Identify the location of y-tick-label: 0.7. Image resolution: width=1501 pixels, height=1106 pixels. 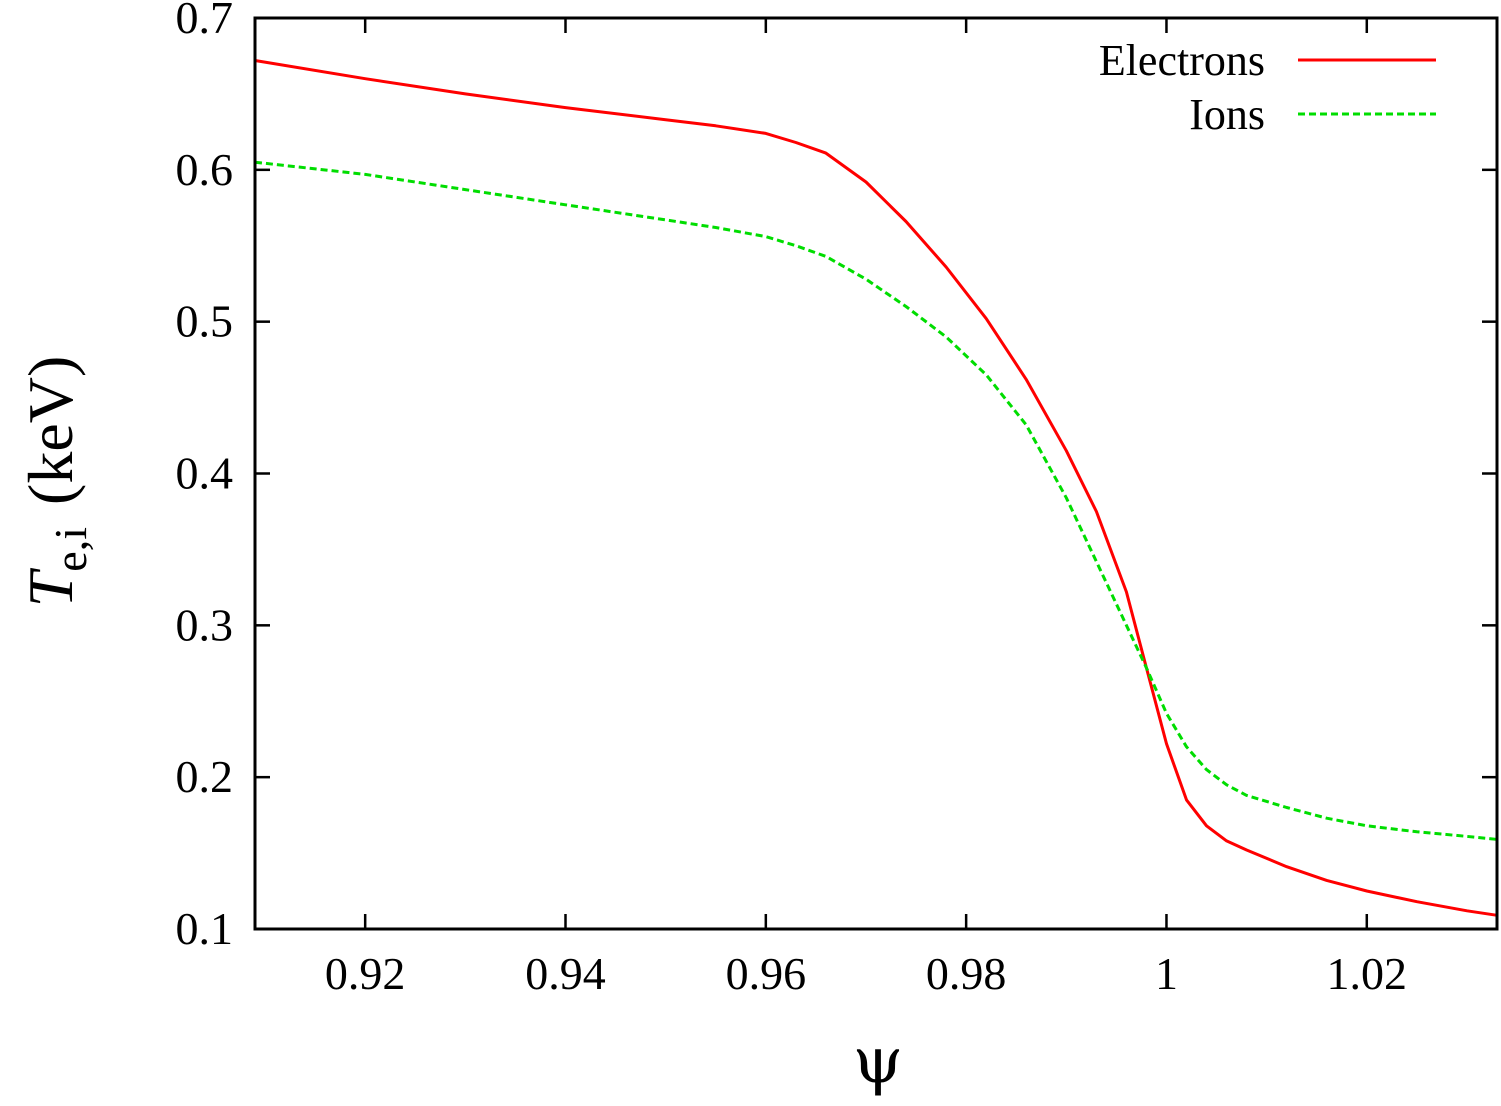
(205, 21).